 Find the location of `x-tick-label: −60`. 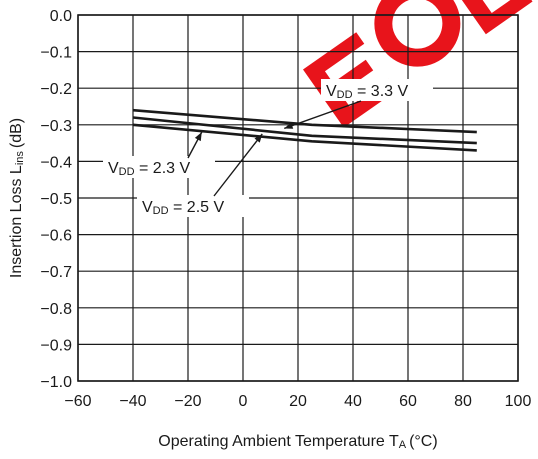

x-tick-label: −60 is located at coordinates (77, 401).